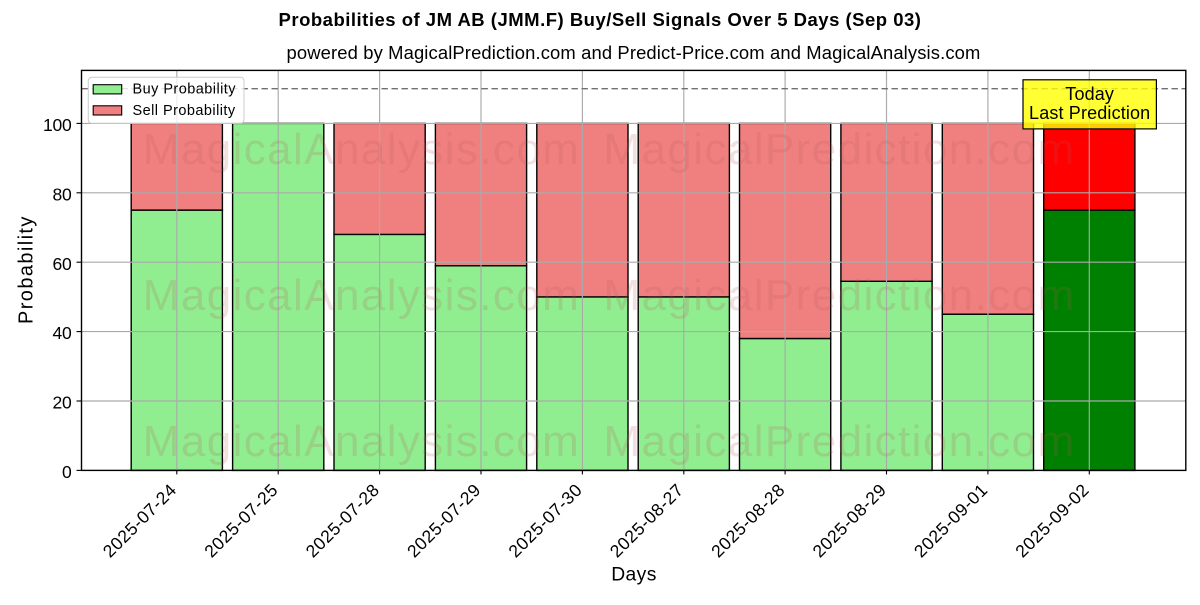 This screenshot has width=1200, height=605. What do you see at coordinates (62, 403) in the screenshot?
I see `svg-text: 20` at bounding box center [62, 403].